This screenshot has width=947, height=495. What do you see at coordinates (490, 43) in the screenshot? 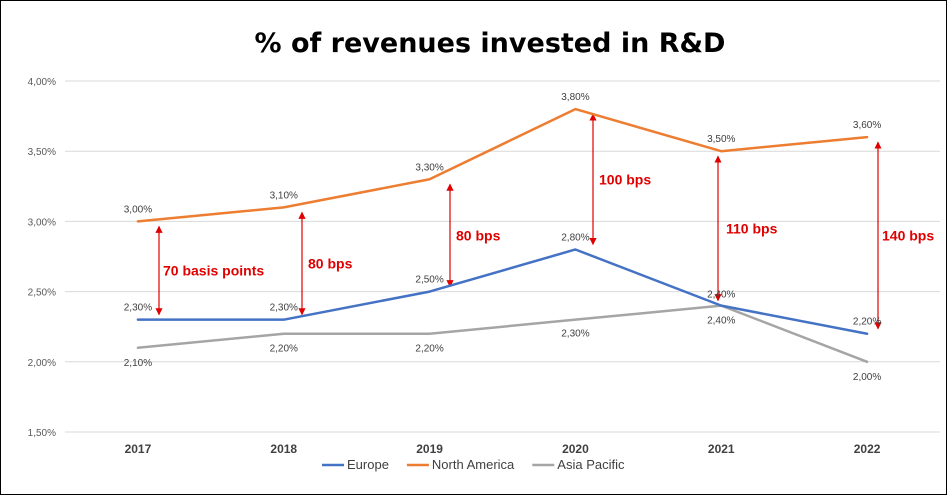
I see `chart-title: % of revenues invested in R&D` at bounding box center [490, 43].